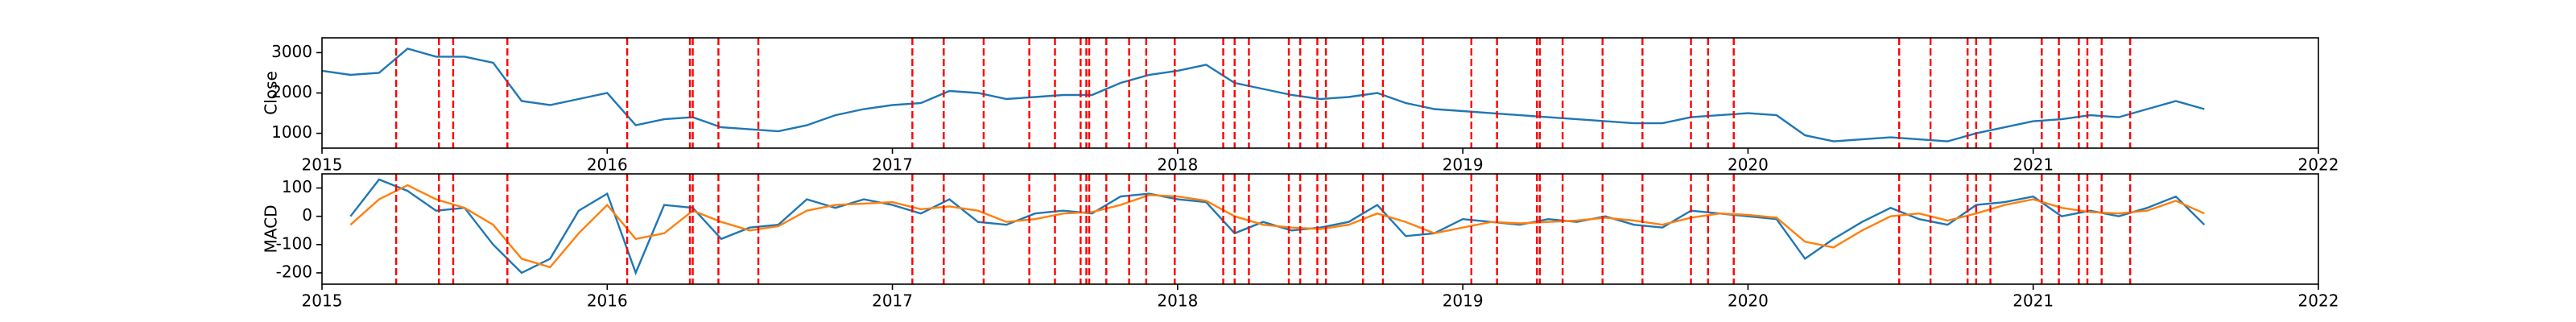 This screenshot has height=322, width=2576. I want to click on y-tick-label: 100, so click(297, 186).